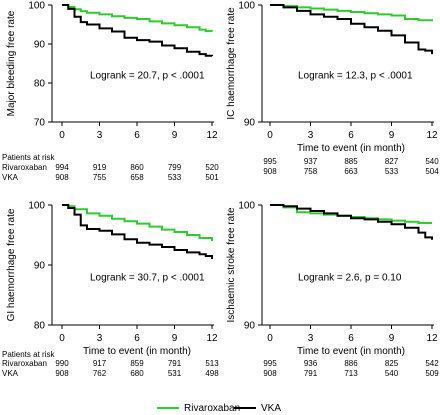  Describe the element at coordinates (212, 167) in the screenshot. I see `risk-value: 520` at that location.